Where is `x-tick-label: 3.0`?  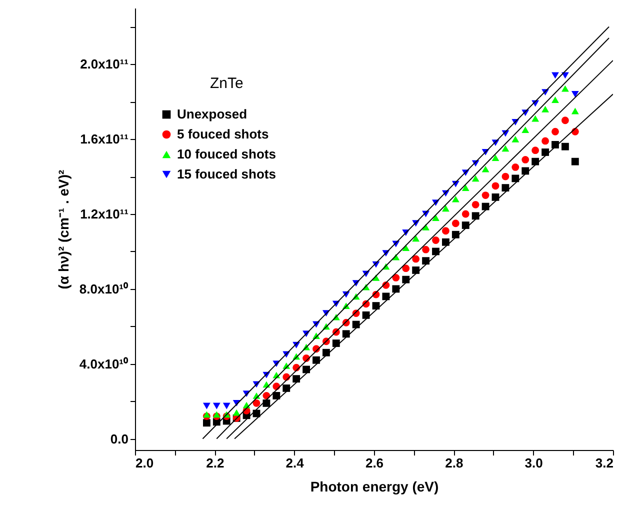
x-tick-label: 3.0 is located at coordinates (533, 463).